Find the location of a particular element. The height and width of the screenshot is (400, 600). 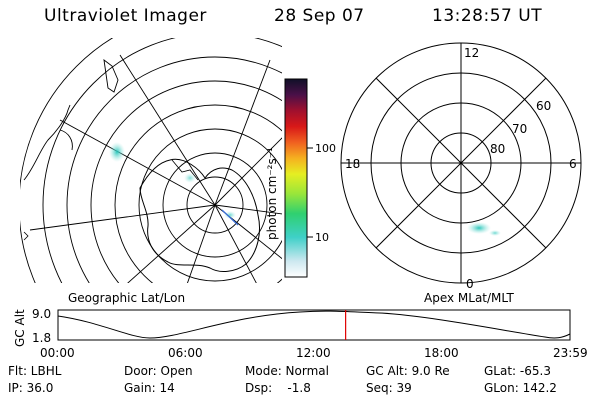

new-zealand-coastline is located at coordinates (111, 75).